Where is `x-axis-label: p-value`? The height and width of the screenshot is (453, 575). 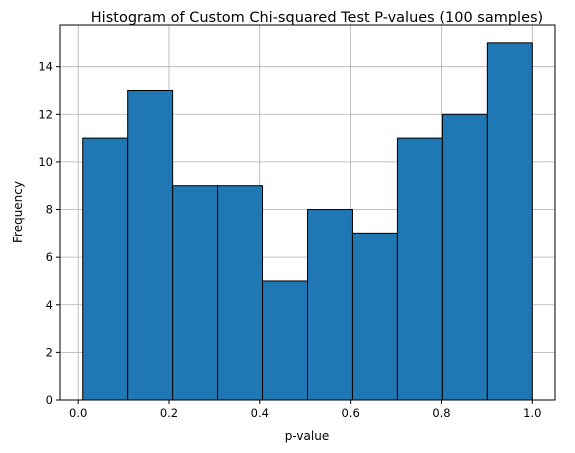 x-axis-label: p-value is located at coordinates (307, 436).